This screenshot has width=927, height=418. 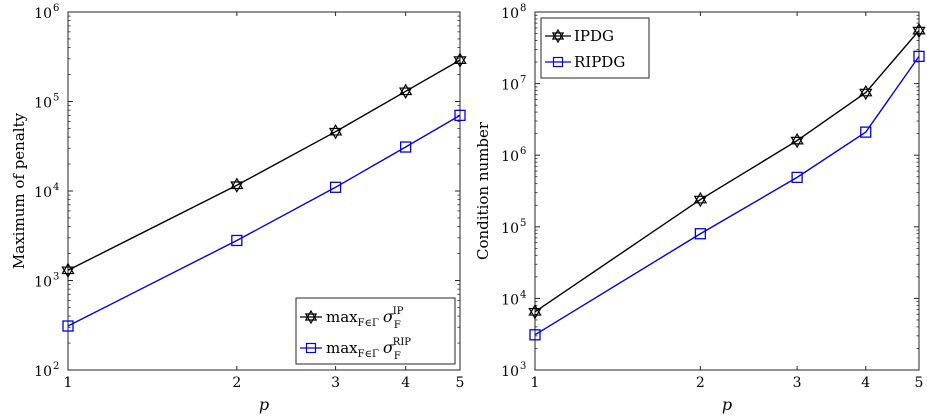 I want to click on y-tick-exponent: 7, so click(x=523, y=80).